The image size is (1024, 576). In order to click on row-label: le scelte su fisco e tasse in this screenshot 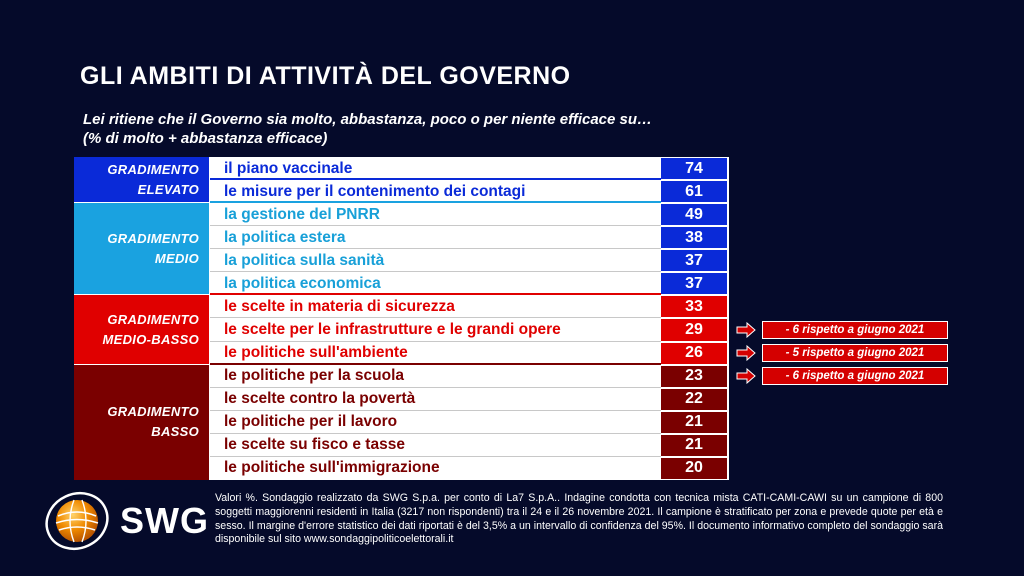, I will do `click(314, 445)`.